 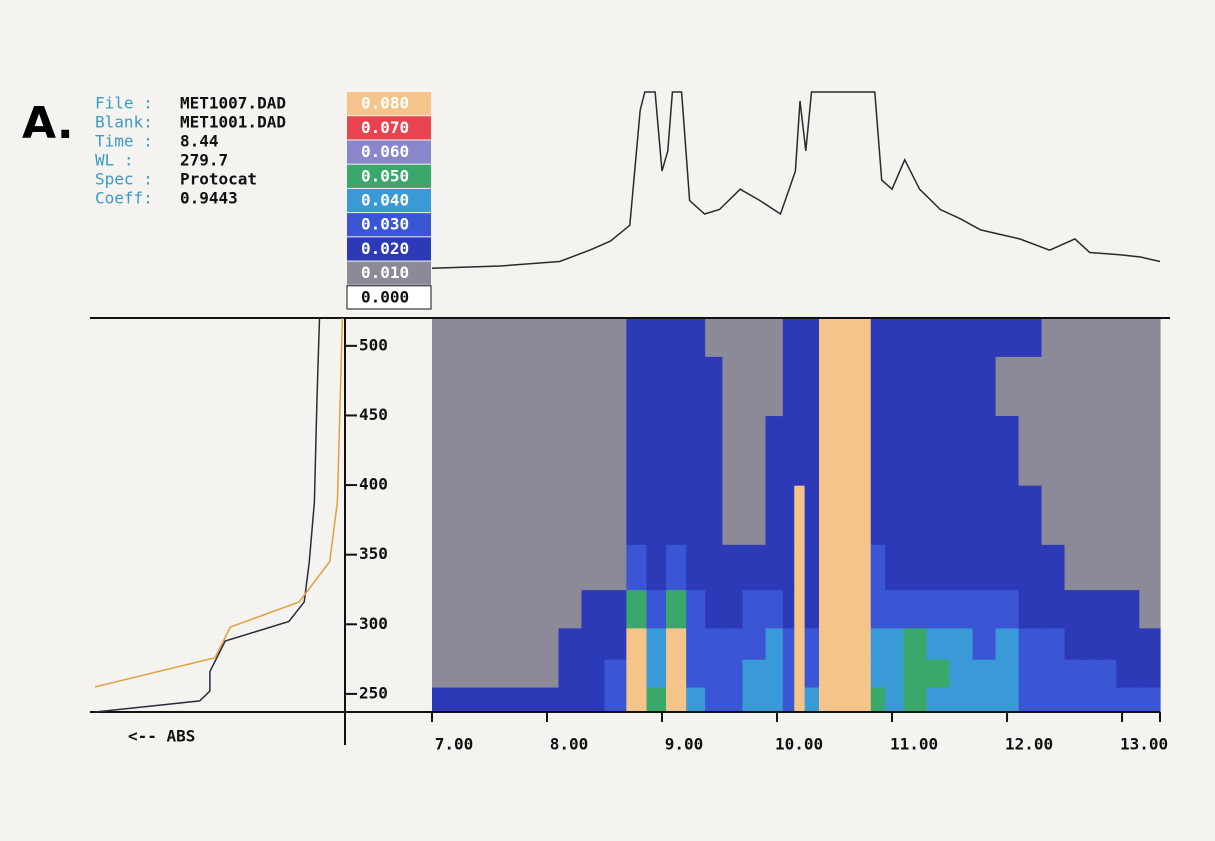 What do you see at coordinates (204, 160) in the screenshot?
I see `info-value: 279.7` at bounding box center [204, 160].